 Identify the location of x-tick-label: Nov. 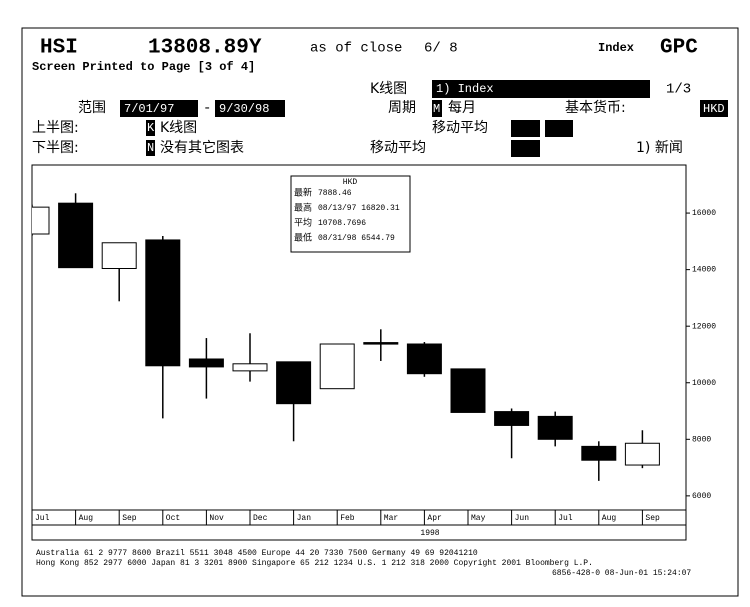
(216, 518).